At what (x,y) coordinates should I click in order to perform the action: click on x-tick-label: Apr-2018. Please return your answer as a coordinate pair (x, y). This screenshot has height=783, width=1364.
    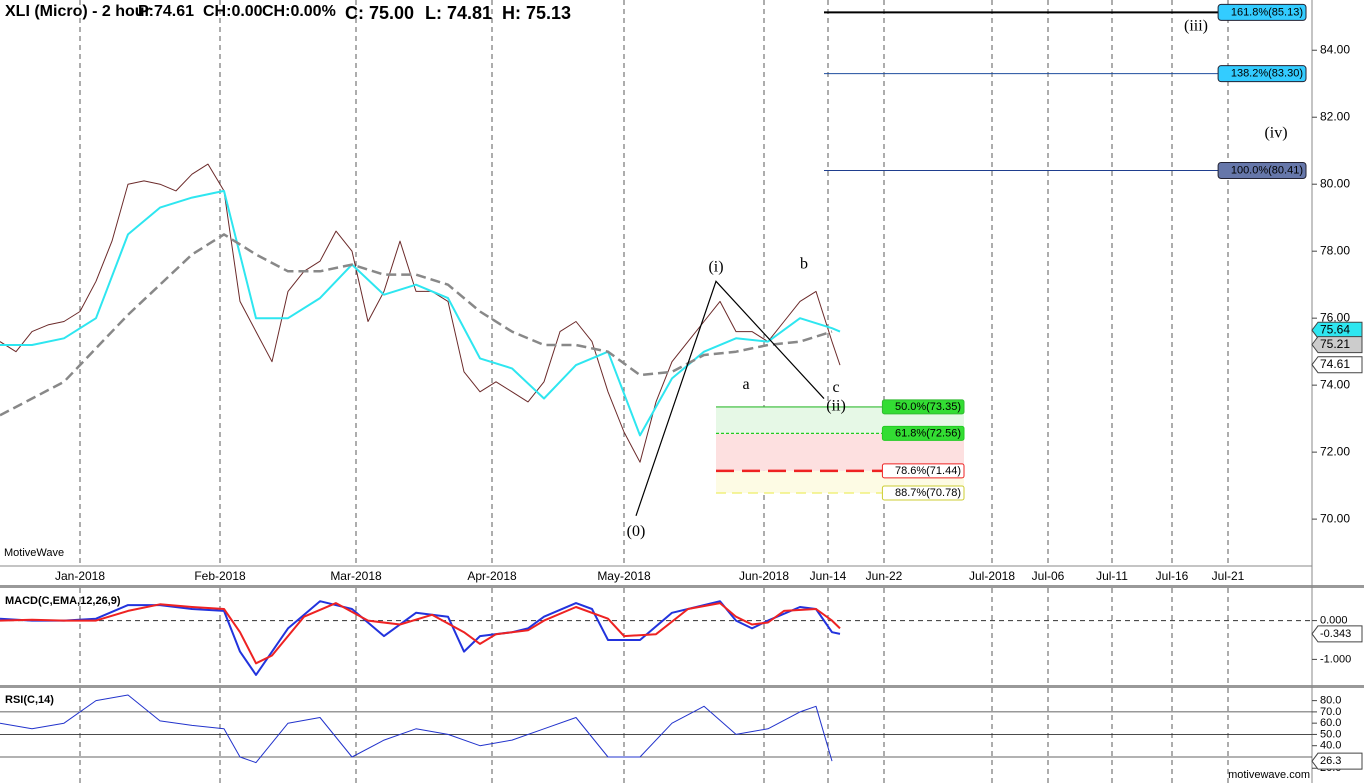
    Looking at the image, I should click on (492, 576).